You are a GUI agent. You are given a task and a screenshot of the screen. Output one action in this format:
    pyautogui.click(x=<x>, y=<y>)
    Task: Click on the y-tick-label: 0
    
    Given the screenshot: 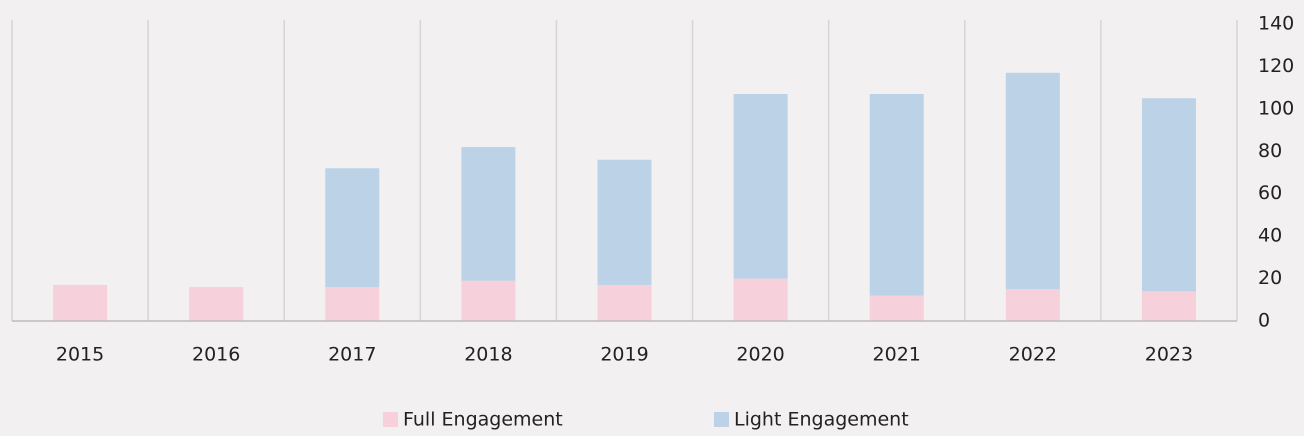 What is the action you would take?
    pyautogui.click(x=1264, y=321)
    